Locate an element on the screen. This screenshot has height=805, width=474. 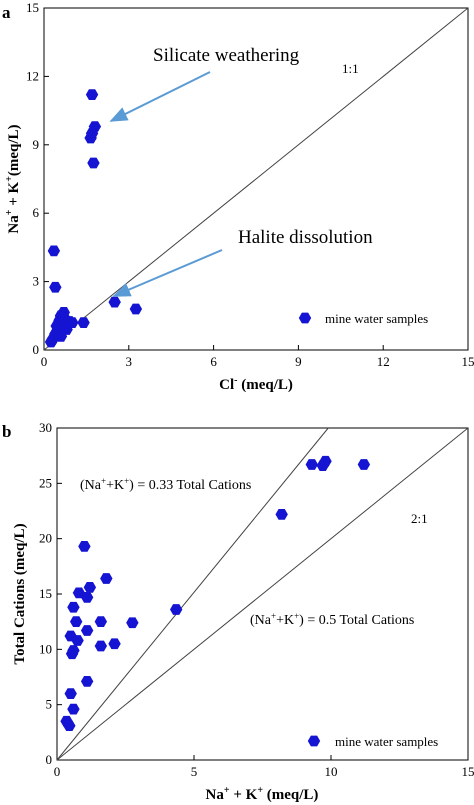
panel-a-x-axis-label: Cl- (meq/L) is located at coordinates (256, 384).